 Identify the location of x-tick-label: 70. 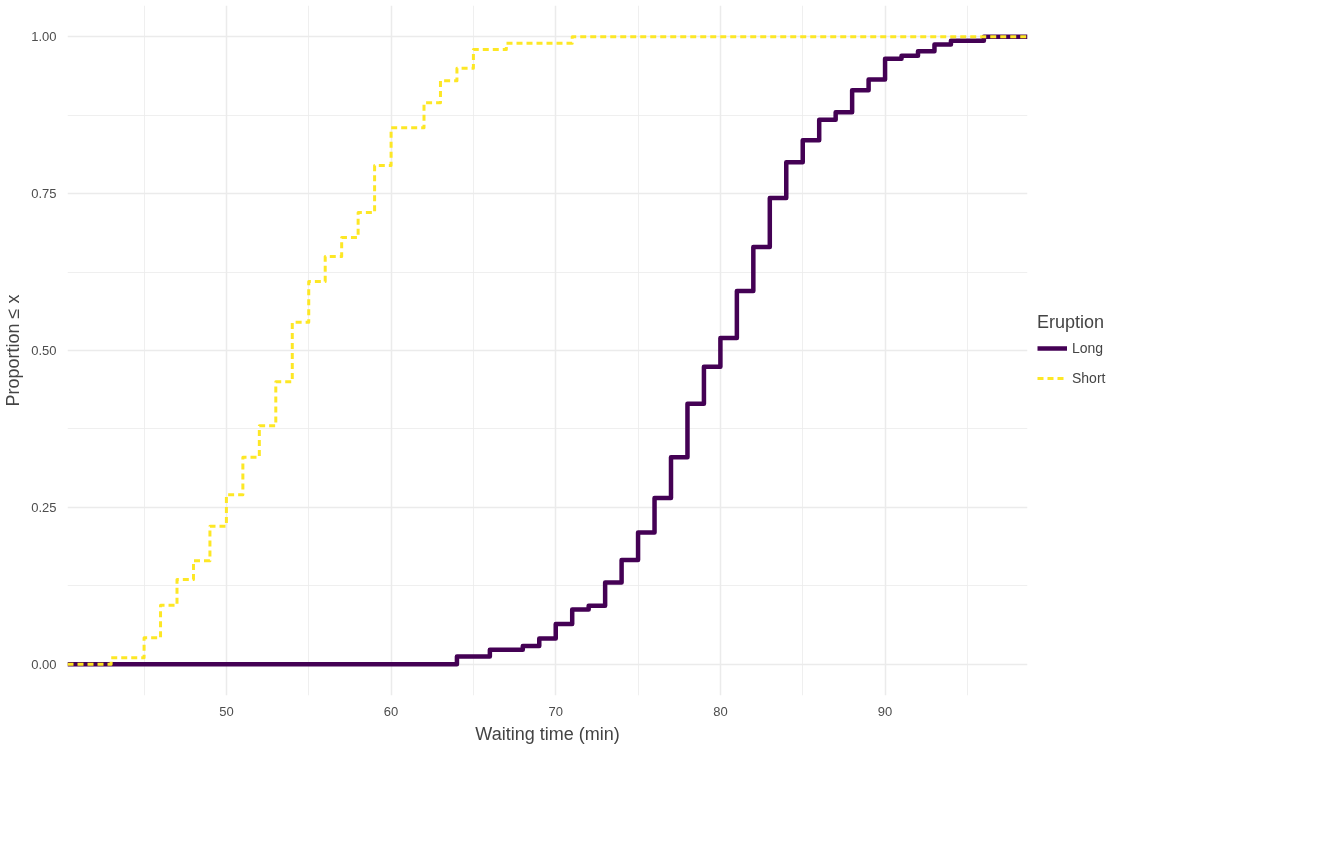
(555, 711).